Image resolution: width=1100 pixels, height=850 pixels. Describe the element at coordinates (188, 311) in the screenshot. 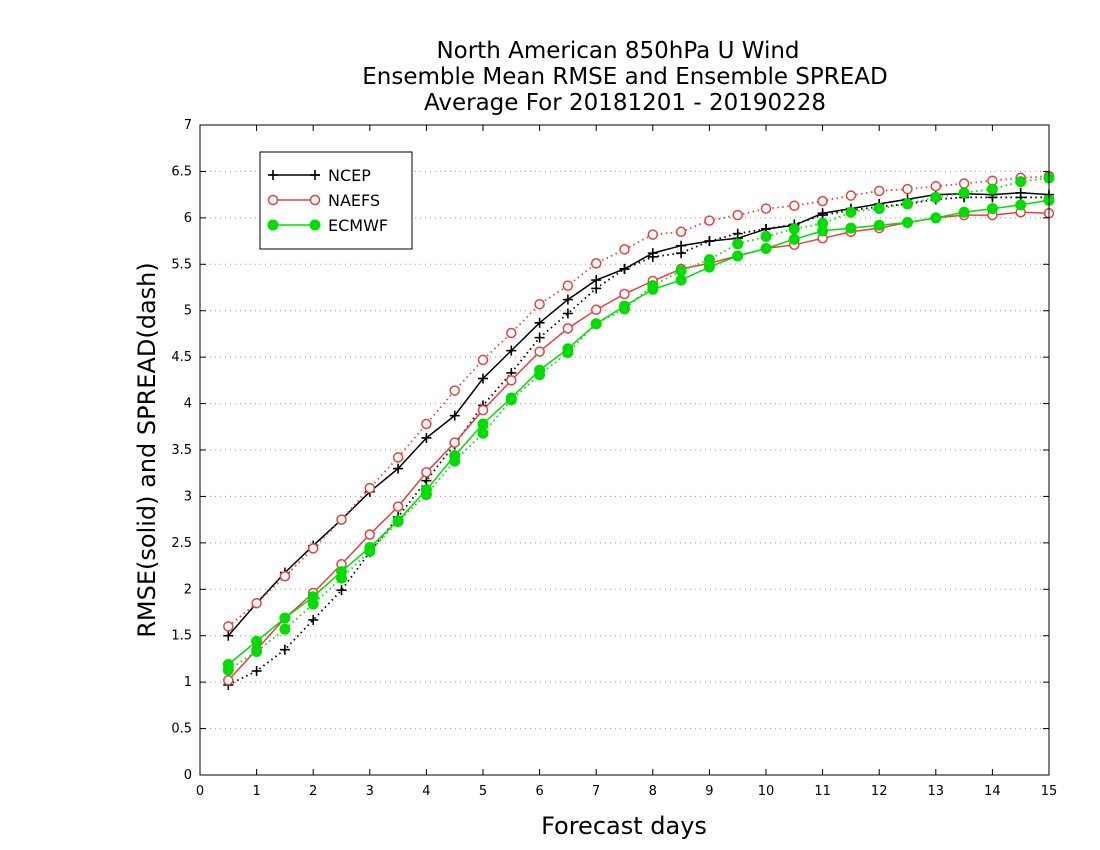

I see `y-tick-label: 5` at that location.